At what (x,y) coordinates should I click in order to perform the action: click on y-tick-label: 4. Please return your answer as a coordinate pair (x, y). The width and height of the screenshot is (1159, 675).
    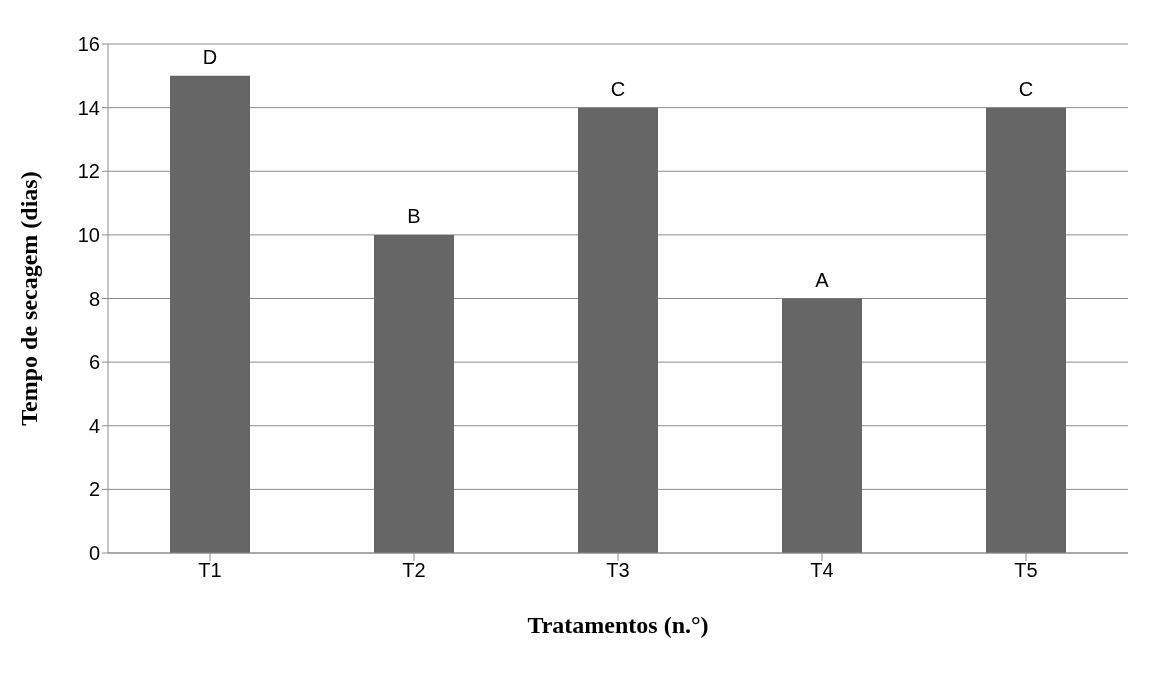
    Looking at the image, I should click on (94, 425).